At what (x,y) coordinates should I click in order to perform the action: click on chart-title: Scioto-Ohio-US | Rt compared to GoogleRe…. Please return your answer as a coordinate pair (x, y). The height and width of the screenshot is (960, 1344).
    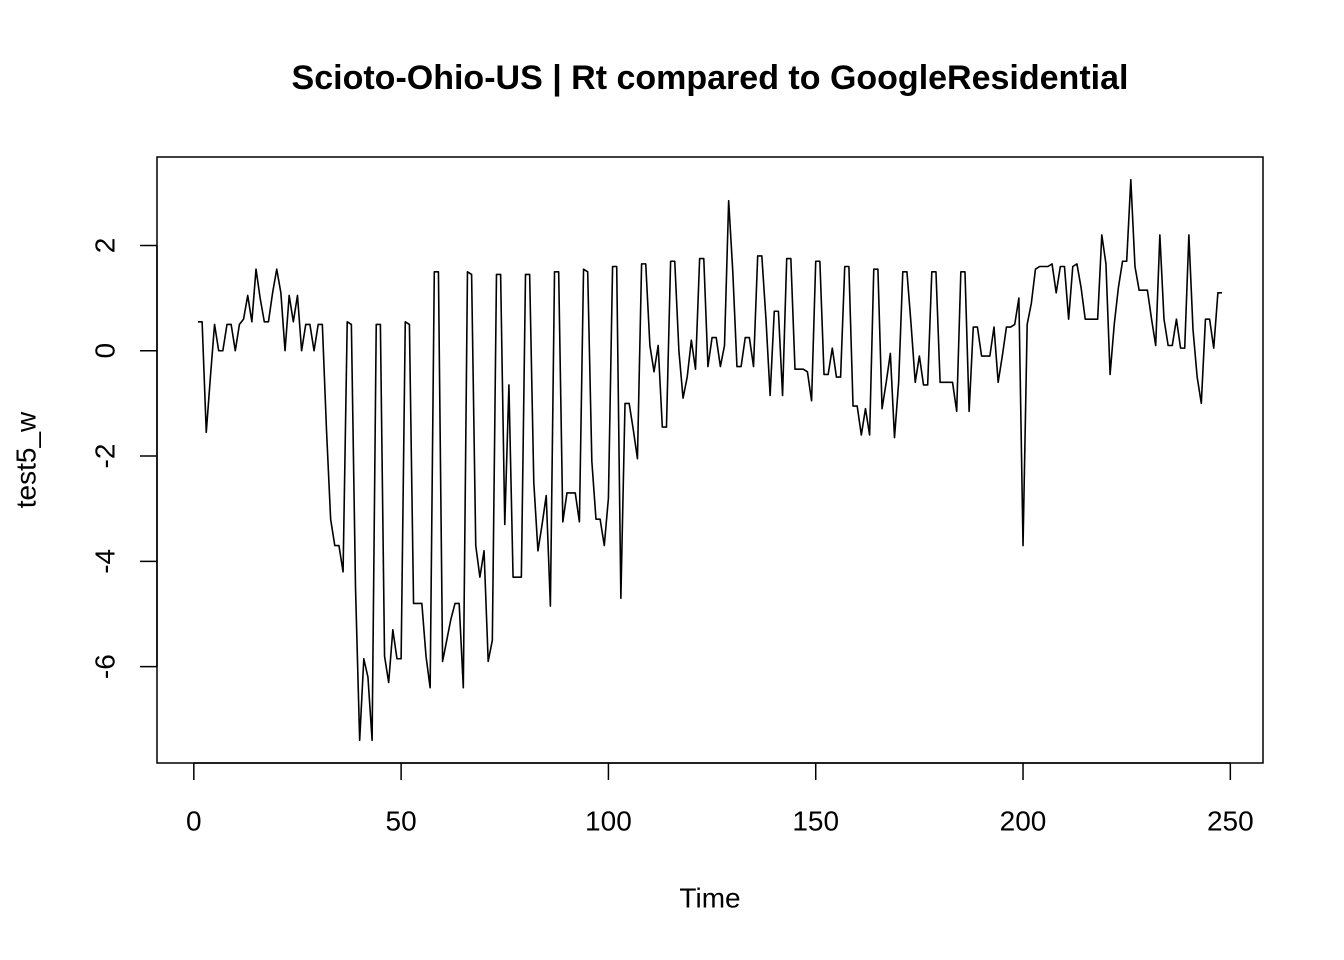
    Looking at the image, I should click on (710, 78).